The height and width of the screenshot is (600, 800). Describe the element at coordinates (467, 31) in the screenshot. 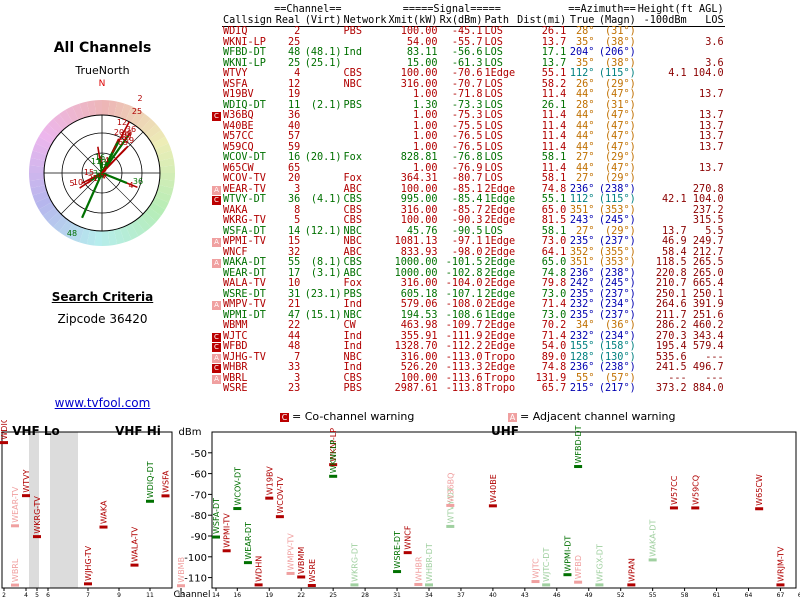

I see `cell-rx: -45.1` at that location.